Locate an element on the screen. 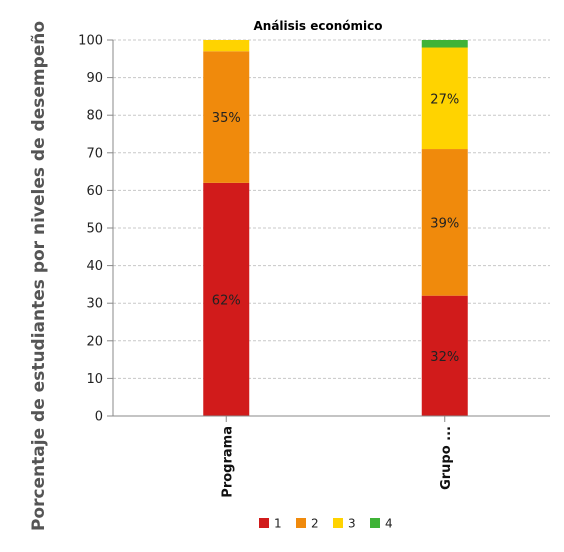  legend-label: 4 is located at coordinates (389, 524).